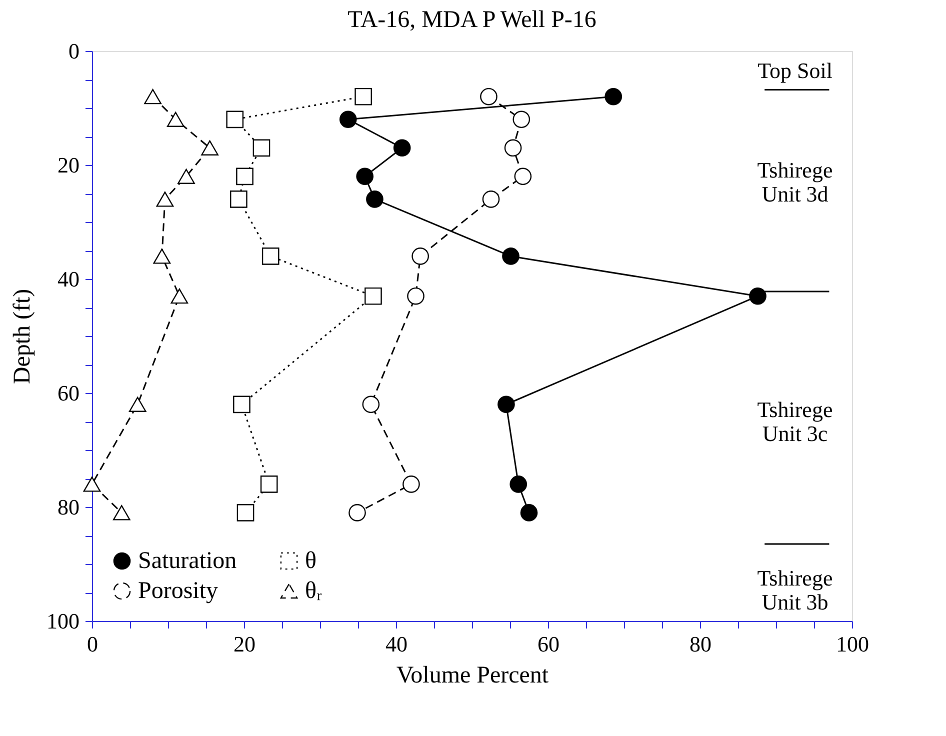 The height and width of the screenshot is (736, 946). Describe the element at coordinates (74, 51) in the screenshot. I see `y-tick-label: 0` at that location.